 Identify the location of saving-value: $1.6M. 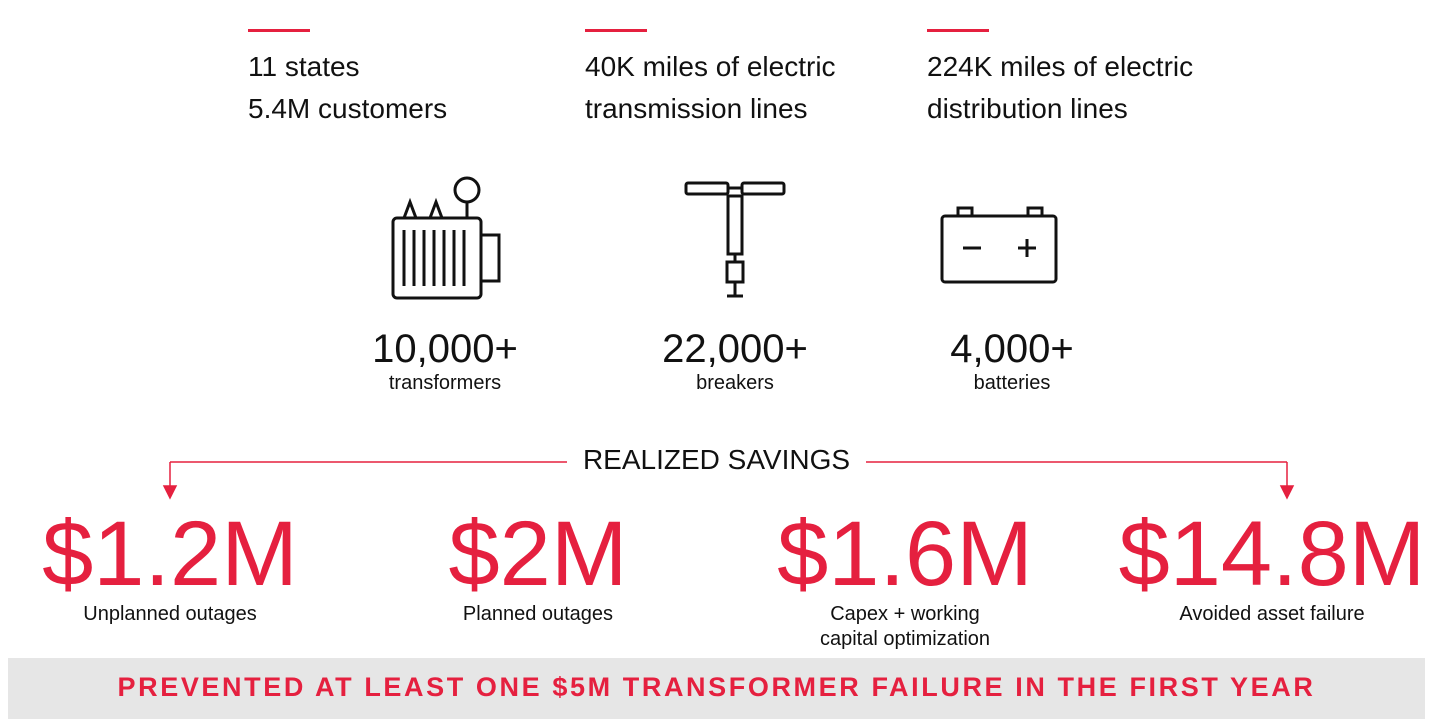
(905, 554).